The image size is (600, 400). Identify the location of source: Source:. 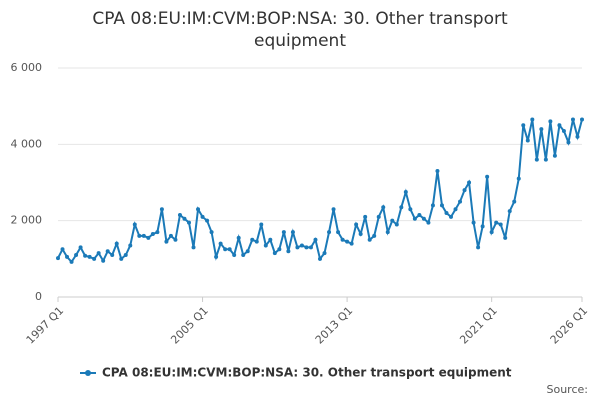
(568, 389).